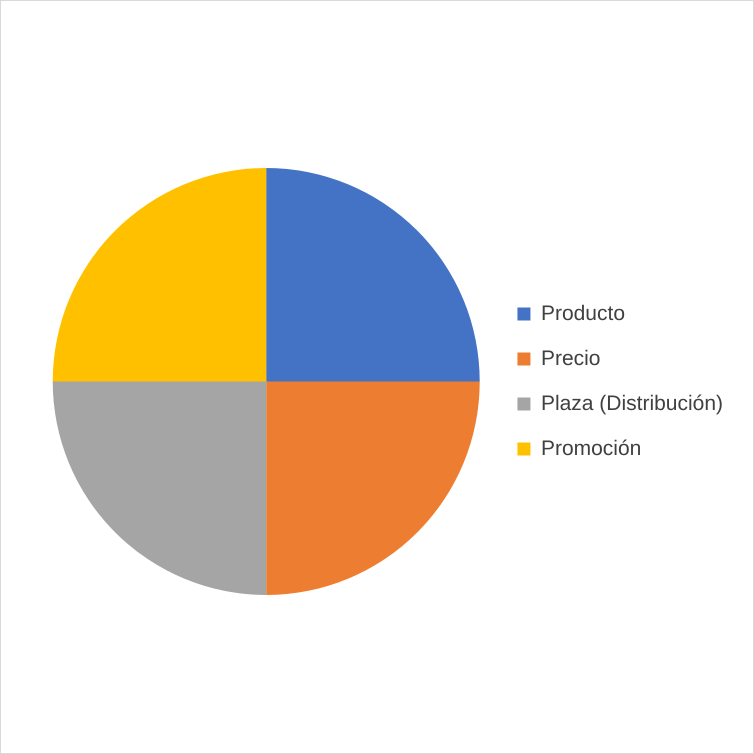  What do you see at coordinates (583, 313) in the screenshot?
I see `legend-label: Producto` at bounding box center [583, 313].